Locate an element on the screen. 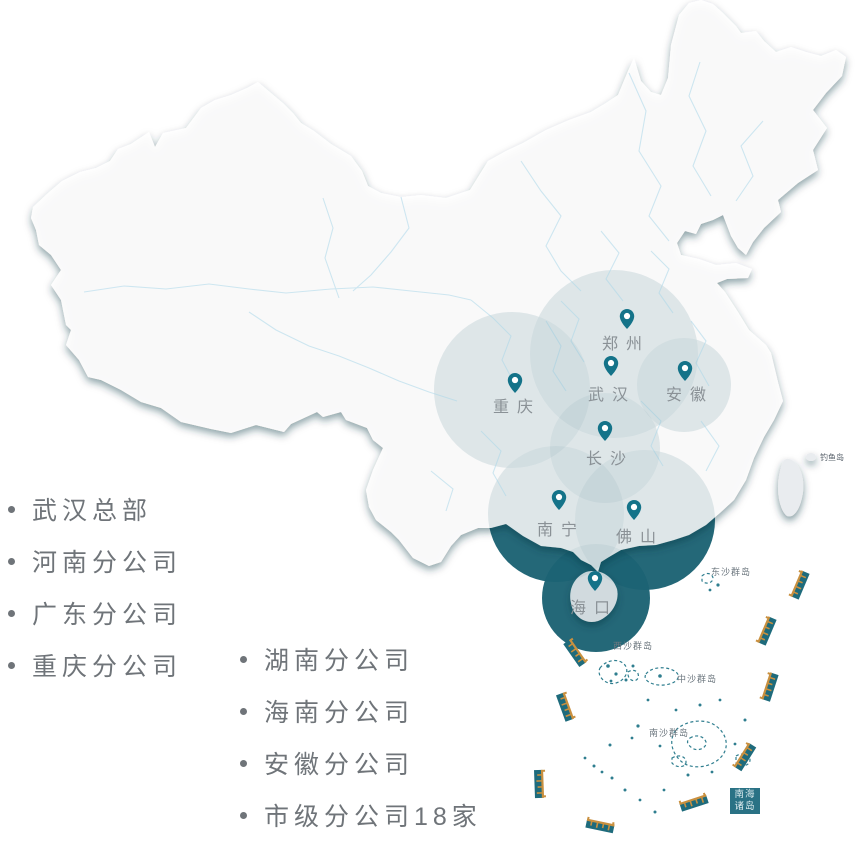 The width and height of the screenshot is (860, 842). list-item: 河南分公司 is located at coordinates (95, 561).